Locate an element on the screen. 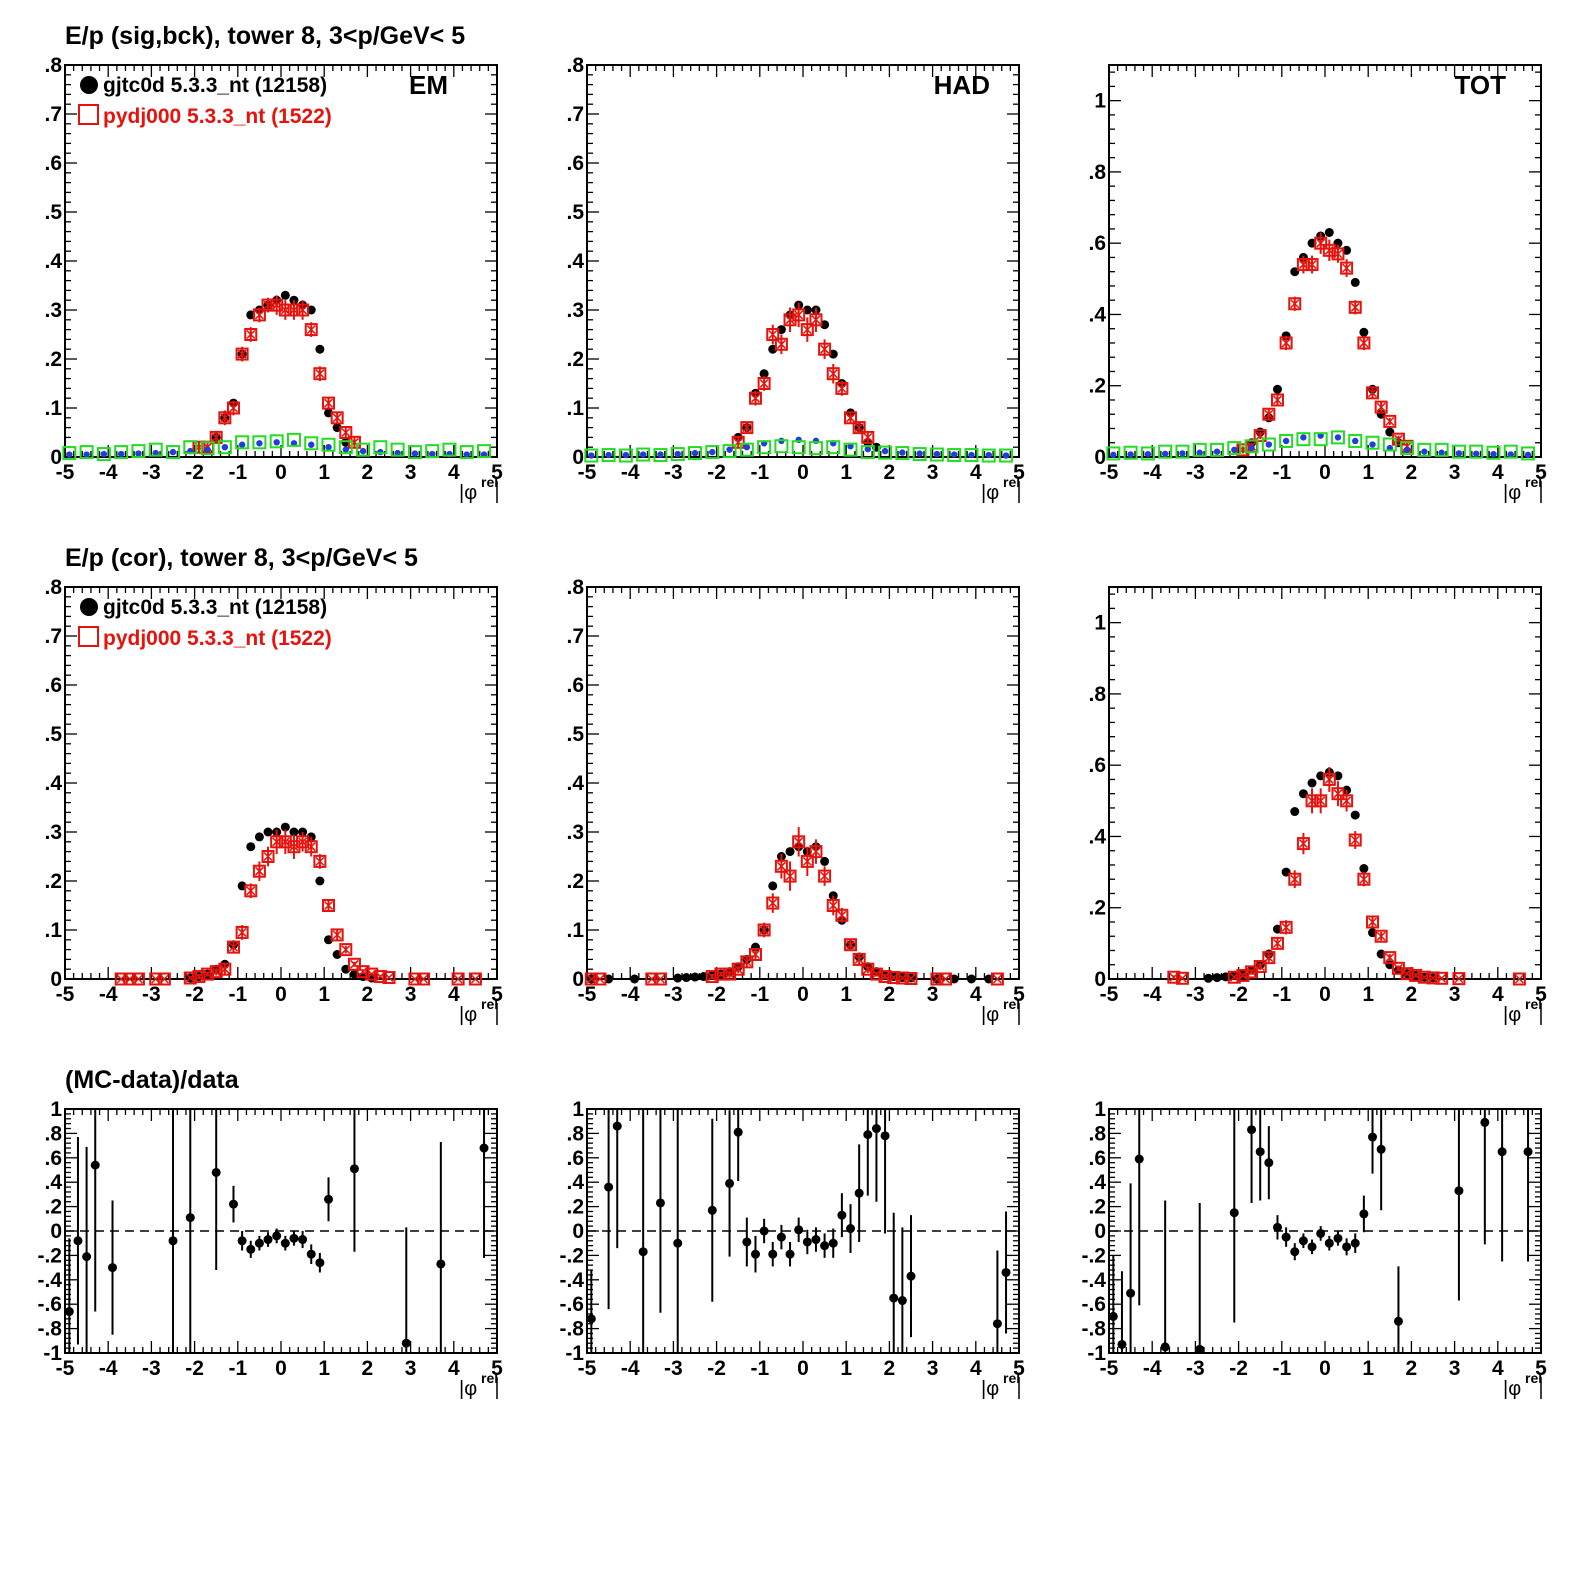  y-tick-label: .7 is located at coordinates (53, 636).